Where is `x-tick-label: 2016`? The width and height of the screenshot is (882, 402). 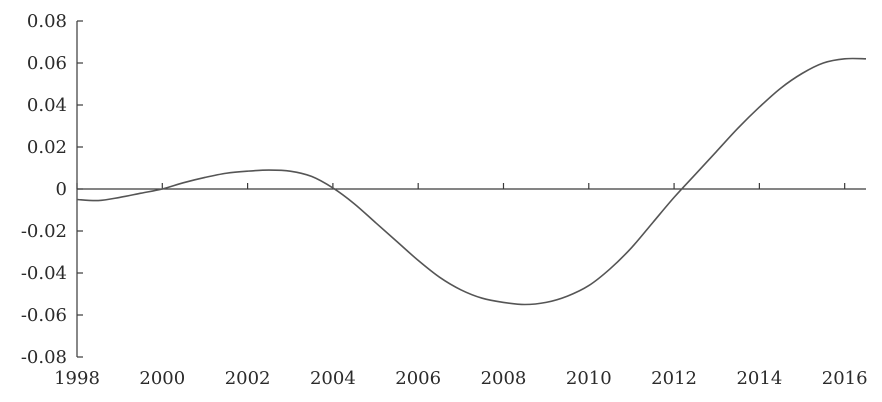 x-tick-label: 2016 is located at coordinates (845, 378).